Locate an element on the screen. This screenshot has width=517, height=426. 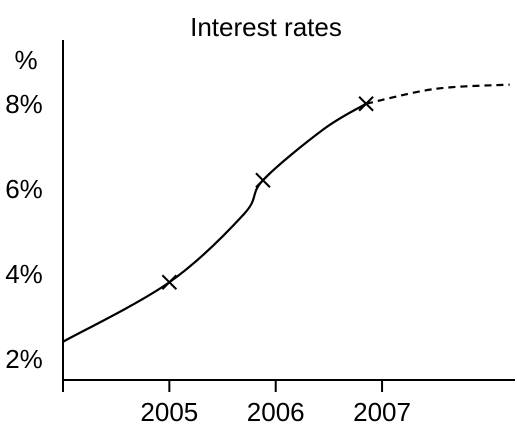
x-tick-label: 2005 is located at coordinates (169, 411).